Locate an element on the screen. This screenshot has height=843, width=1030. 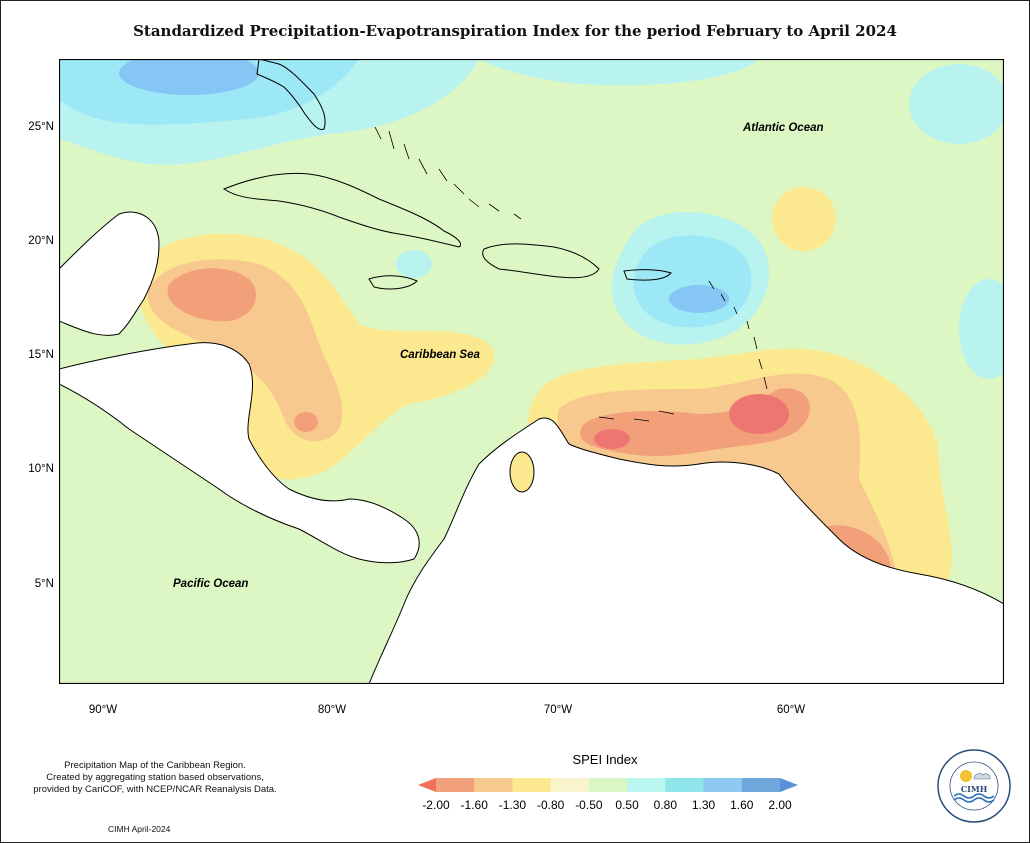
wet-anomaly-eastern-caribbean is located at coordinates (700, 295).